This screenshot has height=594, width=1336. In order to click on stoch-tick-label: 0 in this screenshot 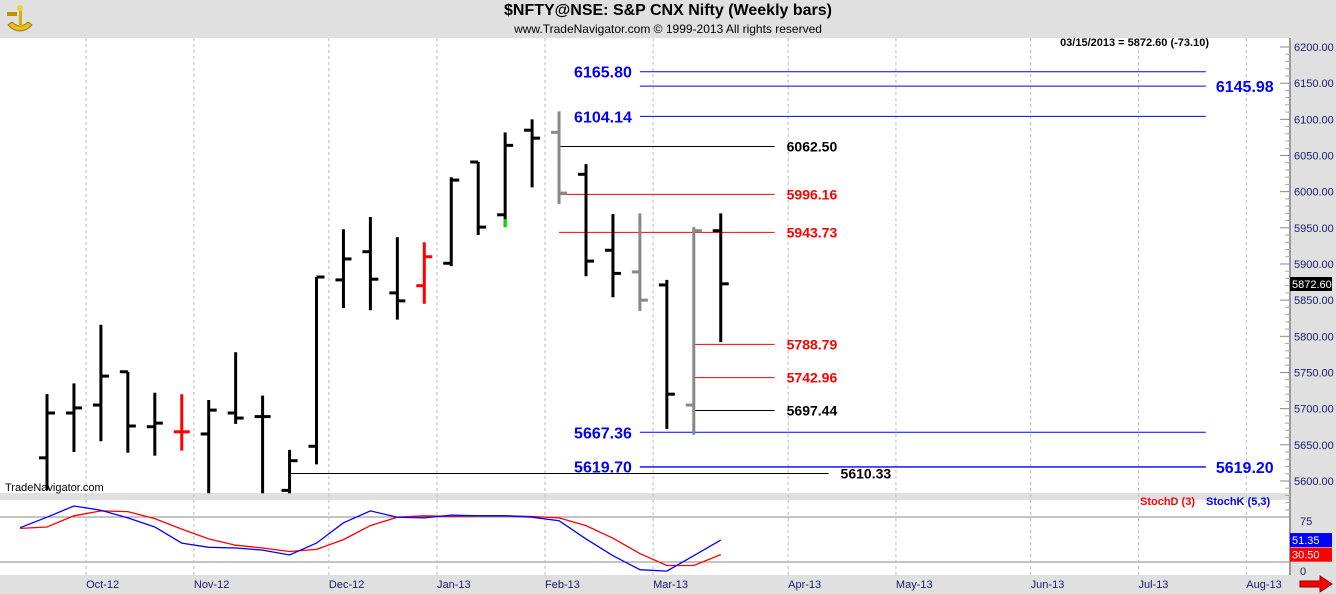, I will do `click(1303, 572)`.